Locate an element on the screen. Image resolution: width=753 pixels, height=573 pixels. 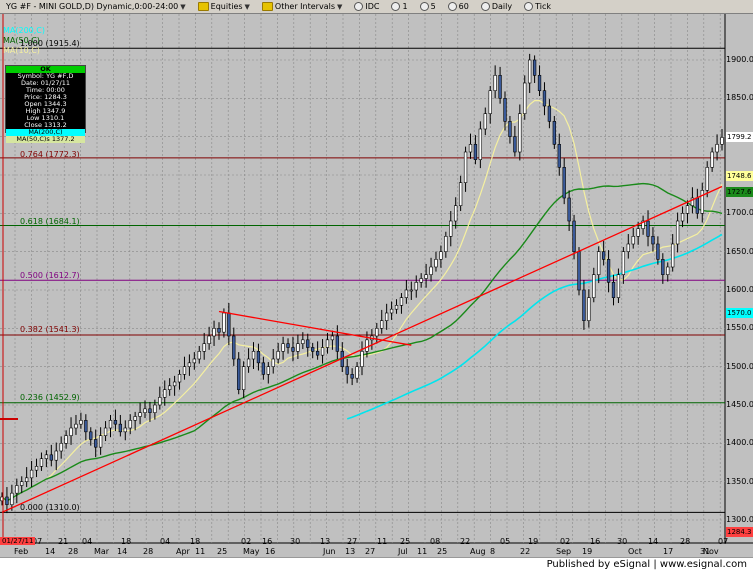
other-intervals-button: Other Intervals ▼ is located at coordinates (302, 7).